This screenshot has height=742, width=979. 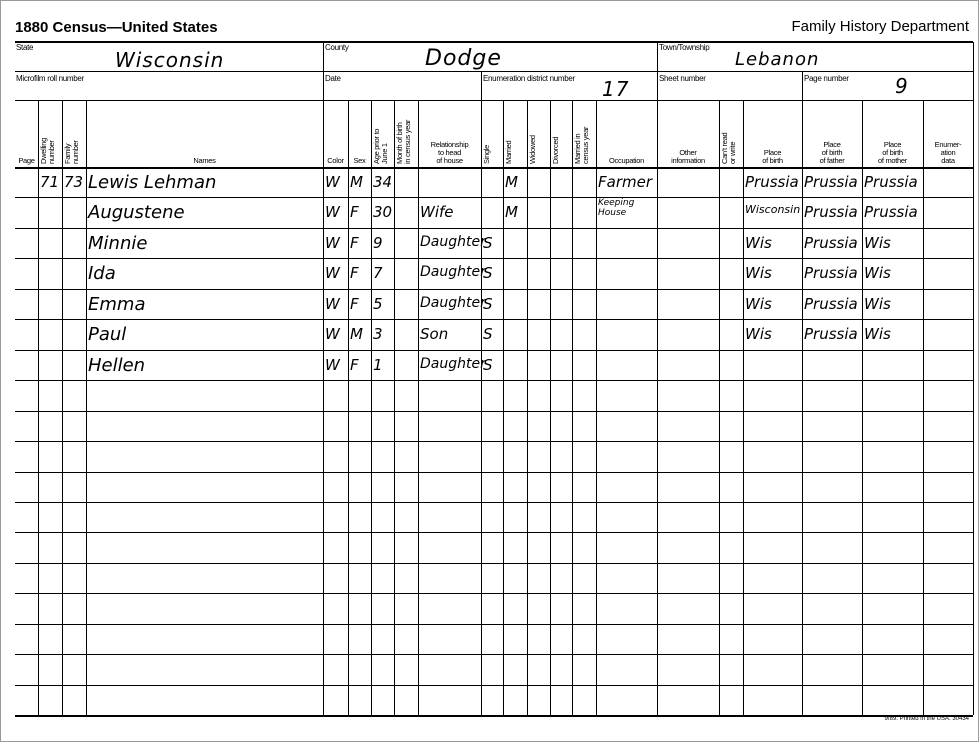 What do you see at coordinates (102, 273) in the screenshot?
I see `cell-name: Ida` at bounding box center [102, 273].